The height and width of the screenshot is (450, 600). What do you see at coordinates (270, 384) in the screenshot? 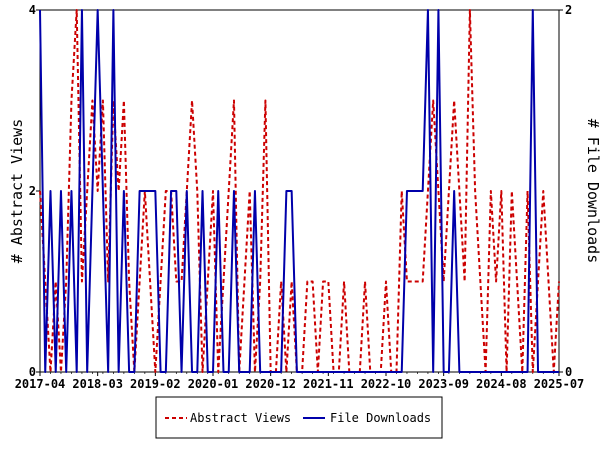
I see `x-tick-label: 2020-12` at bounding box center [270, 384].